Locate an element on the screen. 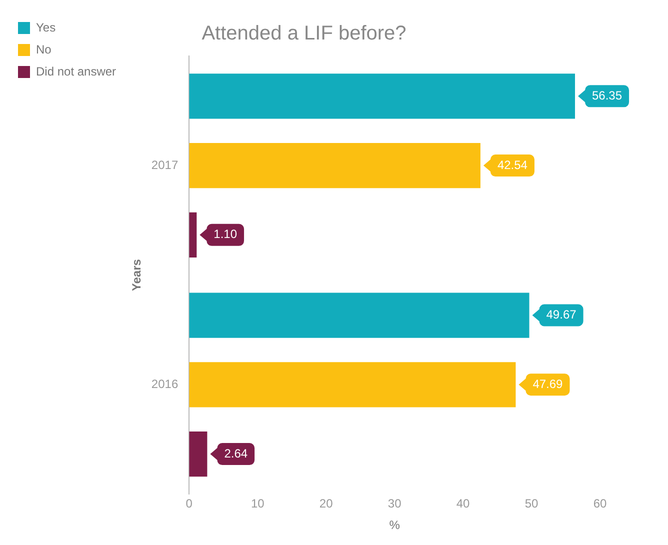 The image size is (668, 545). x-tick-label: 0 is located at coordinates (189, 503).